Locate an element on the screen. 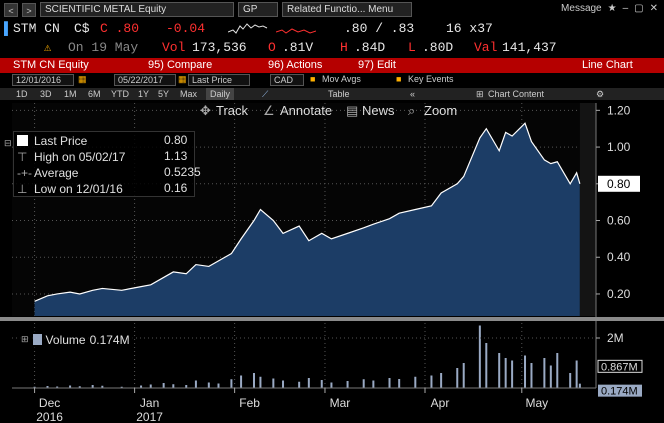 This screenshot has width=664, height=423. start-date-input: 12/01/2016 is located at coordinates (43, 80).